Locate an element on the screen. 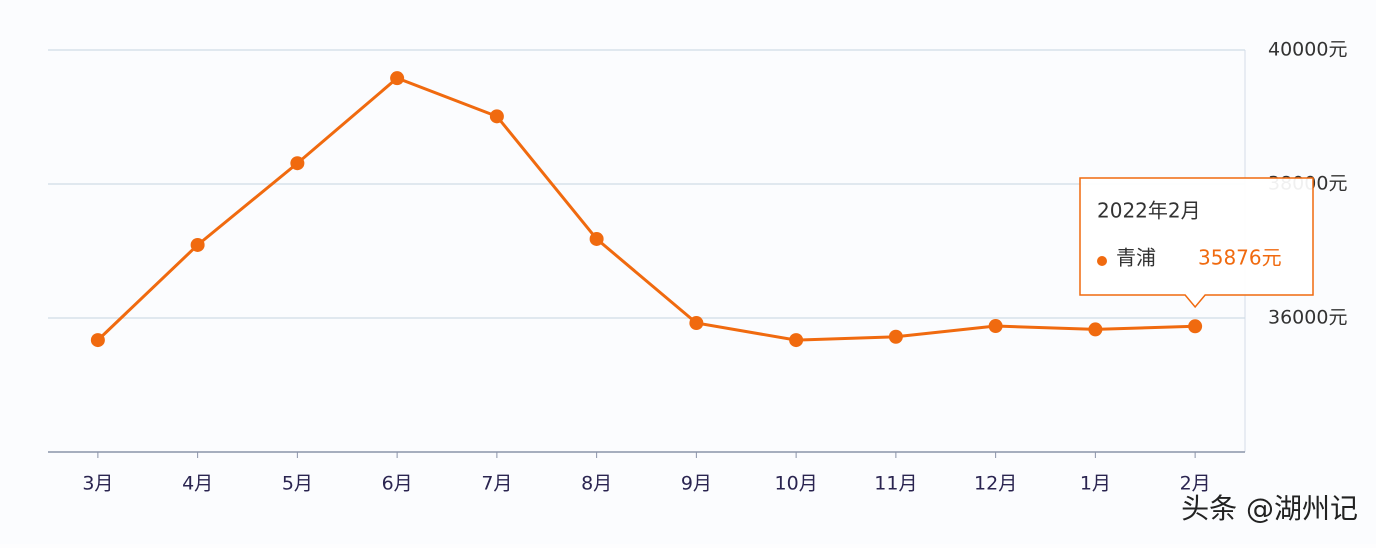 This screenshot has width=1376, height=548. tooltip-marker is located at coordinates (1102, 261).